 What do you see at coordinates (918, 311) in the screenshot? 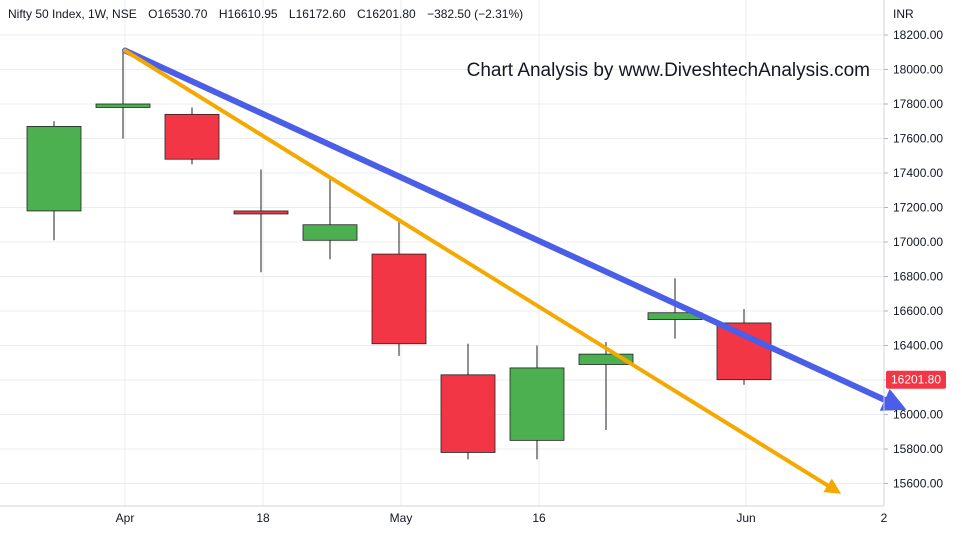
I see `y-tick-label: 16600.00` at bounding box center [918, 311].